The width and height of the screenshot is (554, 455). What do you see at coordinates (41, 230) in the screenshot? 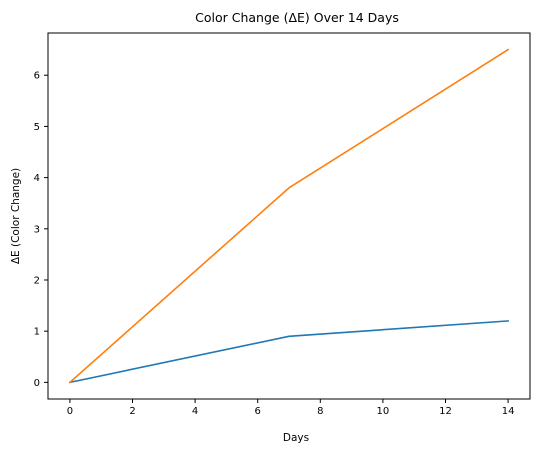
I see `y-axis: 0 1 2 3 4 5 6` at bounding box center [41, 230].